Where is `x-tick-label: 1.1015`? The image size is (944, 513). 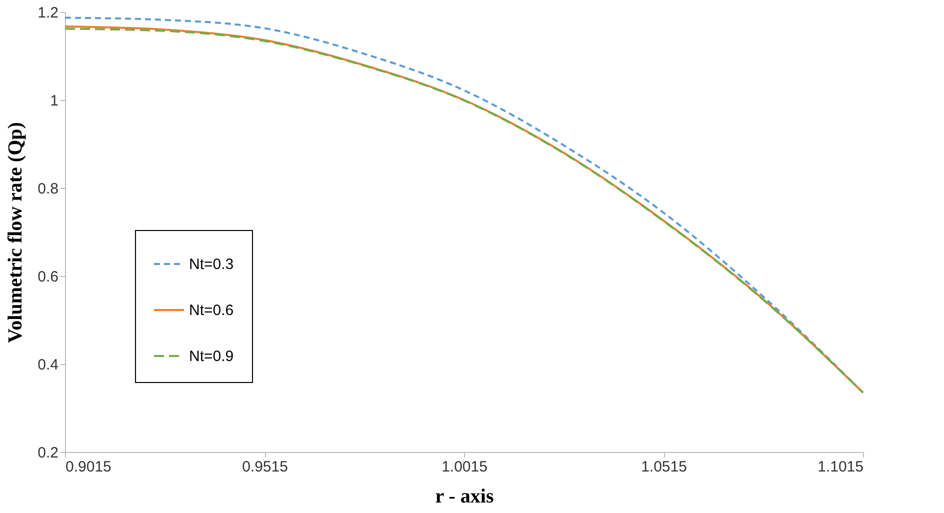 x-tick-label: 1.1015 is located at coordinates (841, 467).